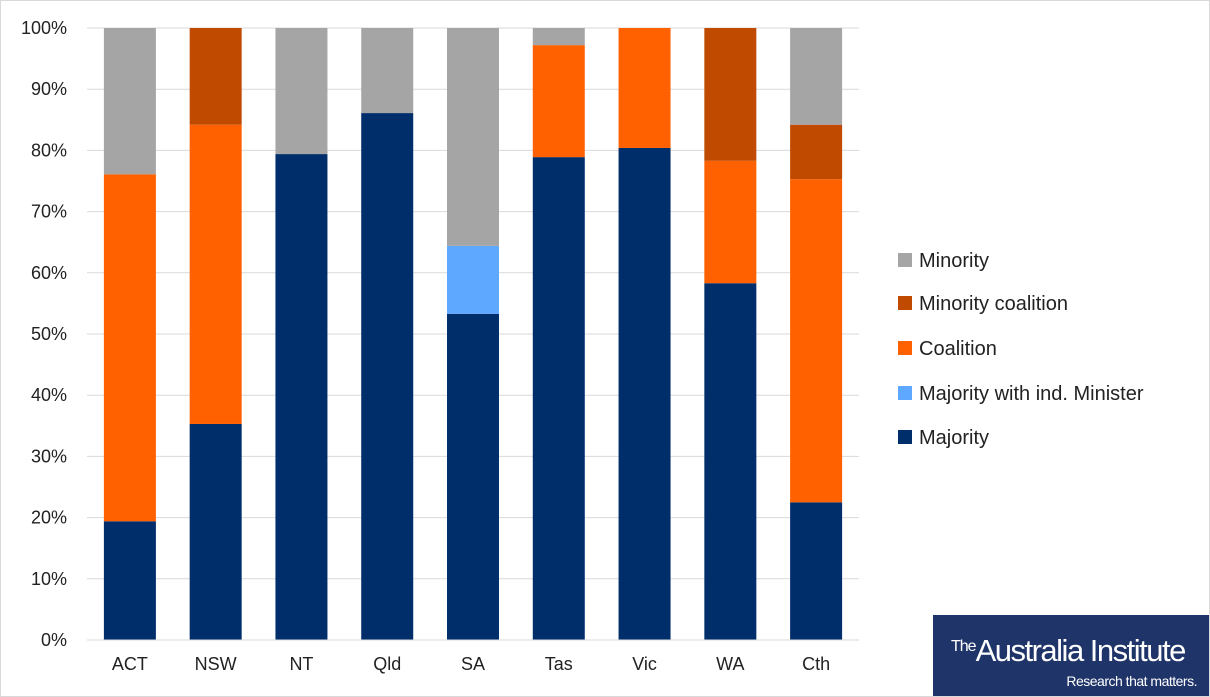 The height and width of the screenshot is (697, 1210). I want to click on bar-segment-SA-minority, so click(473, 137).